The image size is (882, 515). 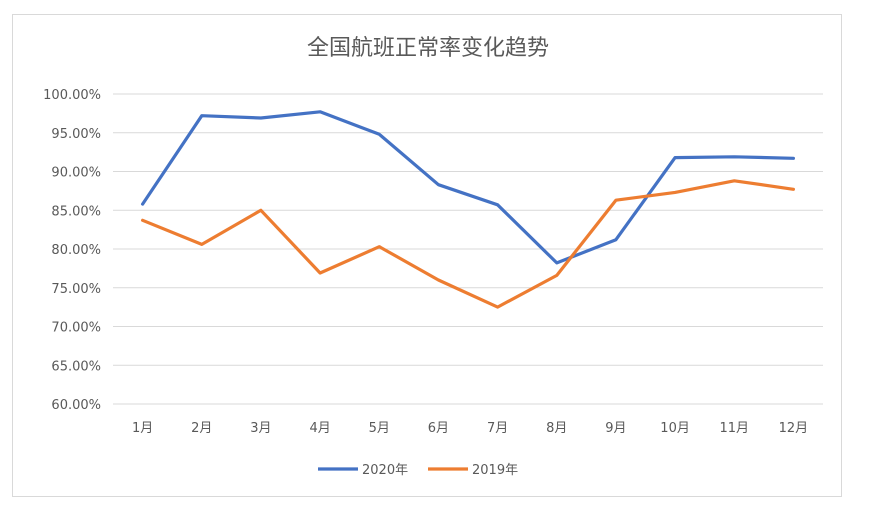 What do you see at coordinates (379, 428) in the screenshot?
I see `x-tick-label: 5月` at bounding box center [379, 428].